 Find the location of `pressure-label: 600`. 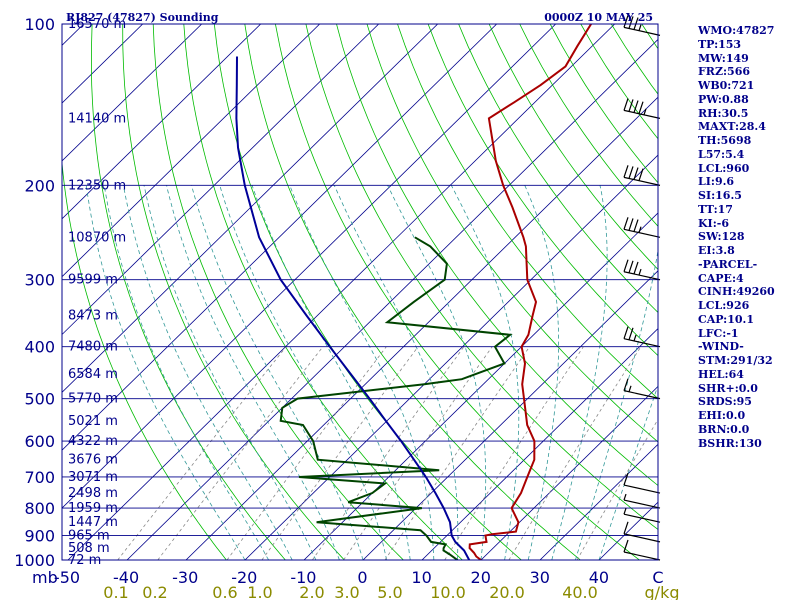

pressure-label: 600 is located at coordinates (39, 441).